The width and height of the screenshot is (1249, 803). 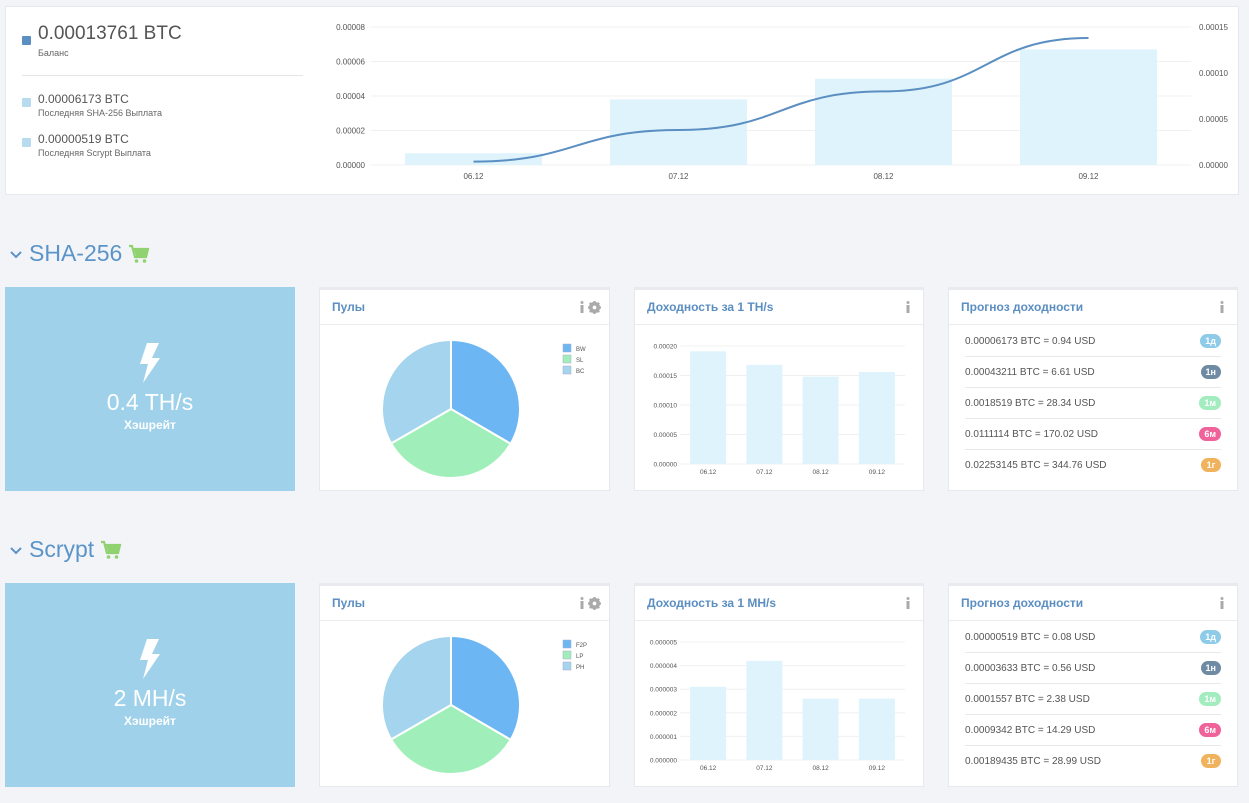 I want to click on period-badge: 1н, so click(x=1210, y=372).